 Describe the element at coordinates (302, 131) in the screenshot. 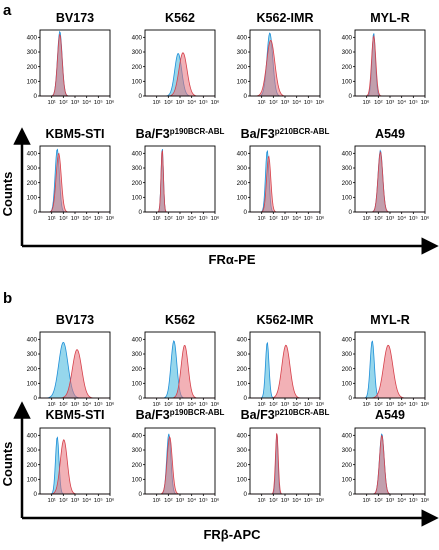

I see `plot-title-sup: p210BCR-ABL` at that location.